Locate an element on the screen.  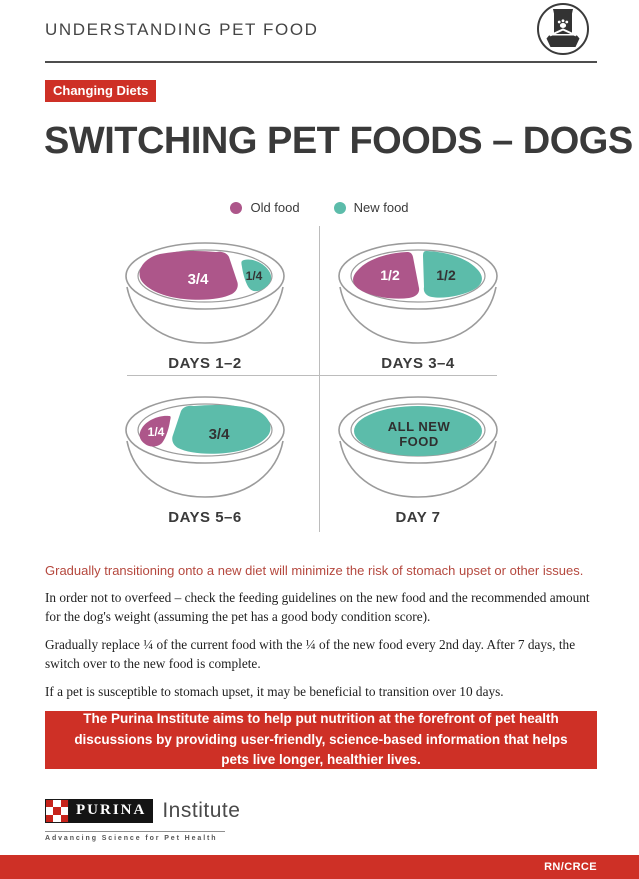
new-fraction-label: 1/2 is located at coordinates (446, 275).